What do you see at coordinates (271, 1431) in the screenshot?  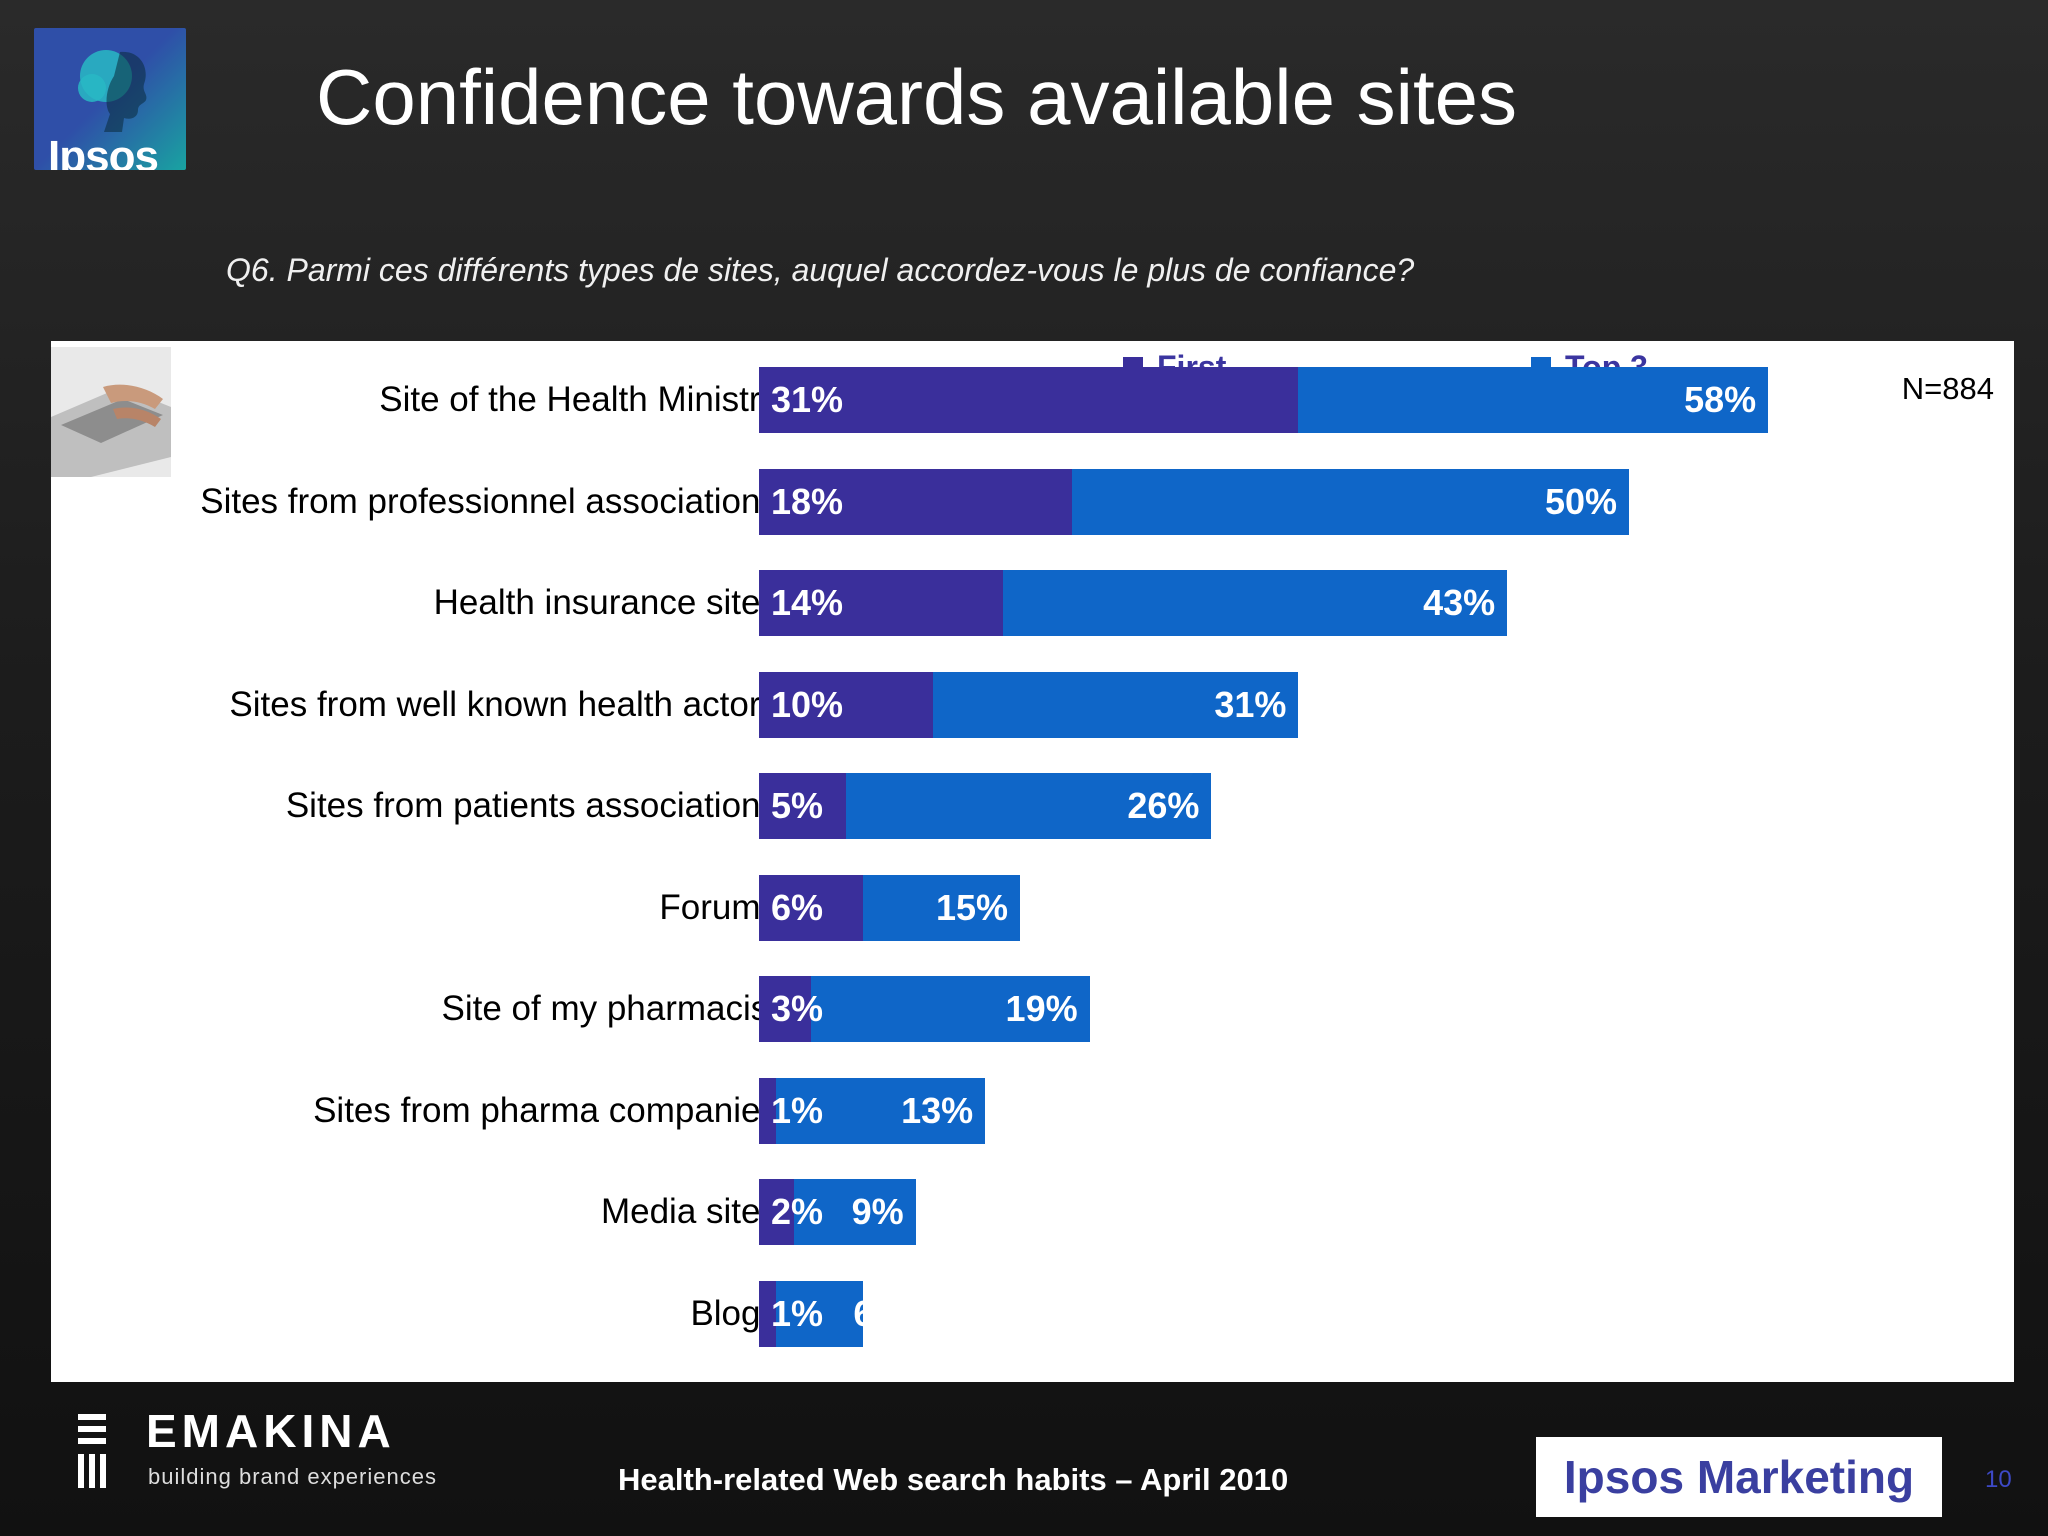 I see `emakina-name: EMAKINA` at bounding box center [271, 1431].